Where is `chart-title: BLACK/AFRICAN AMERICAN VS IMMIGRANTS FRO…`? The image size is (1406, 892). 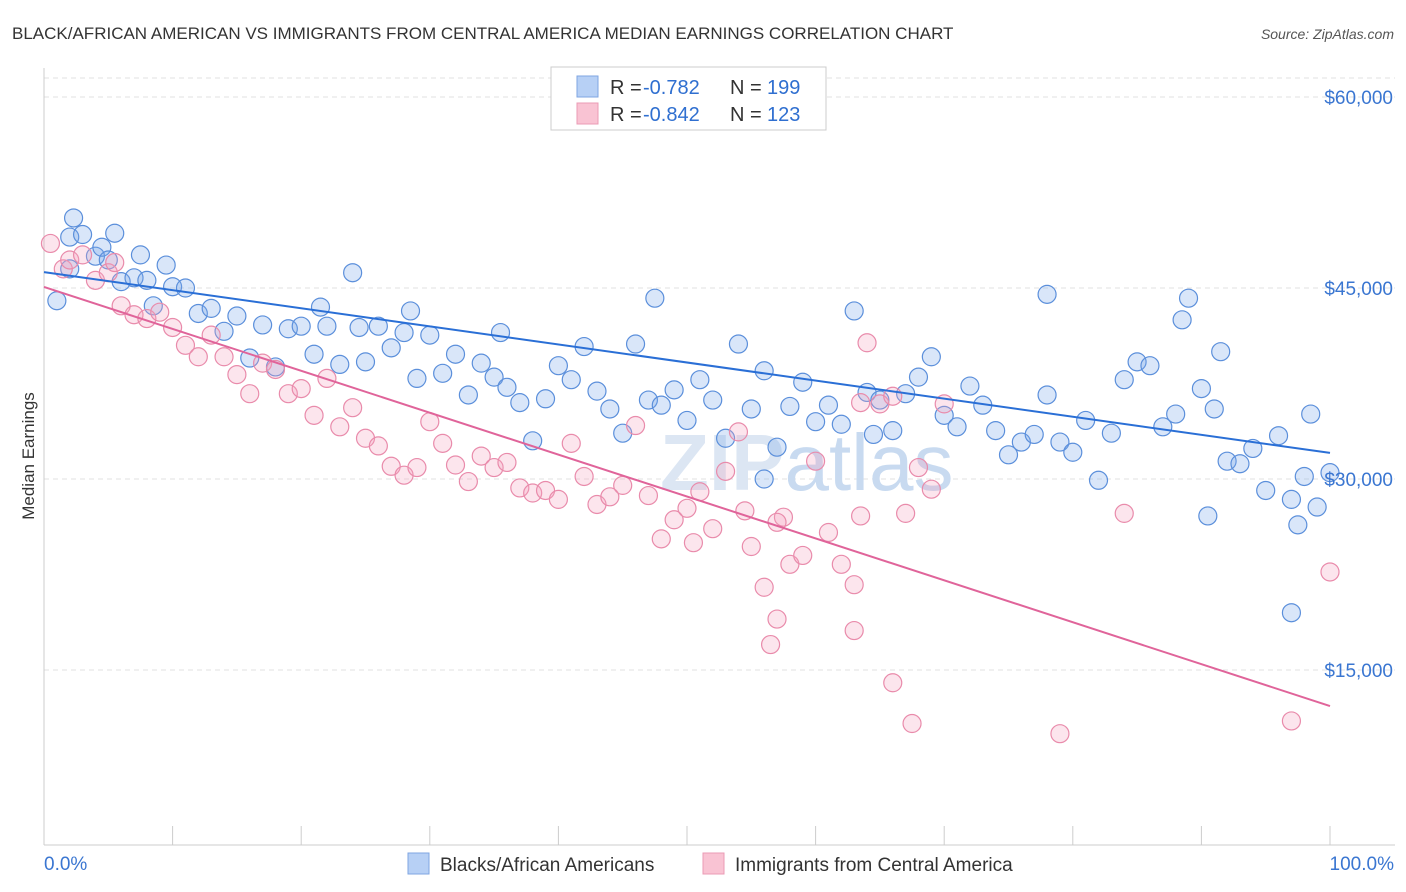
chart-title: BLACK/AFRICAN AMERICAN VS IMMIGRANTS FRO… is located at coordinates (482, 33).